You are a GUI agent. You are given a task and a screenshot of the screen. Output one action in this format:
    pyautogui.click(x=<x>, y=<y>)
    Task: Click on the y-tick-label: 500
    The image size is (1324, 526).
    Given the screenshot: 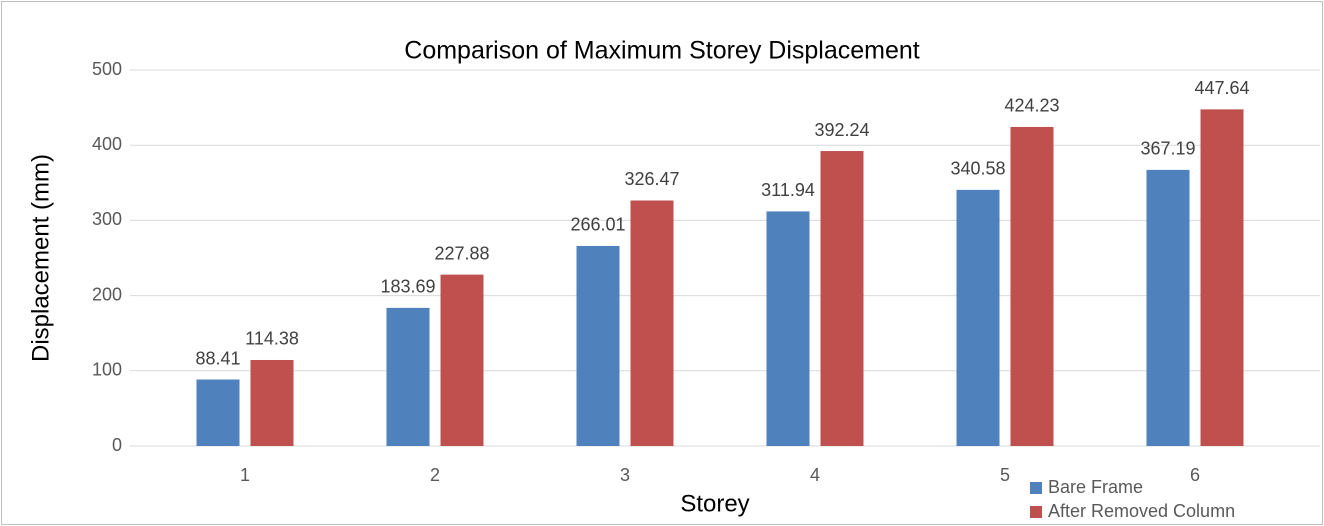 What is the action you would take?
    pyautogui.click(x=107, y=69)
    